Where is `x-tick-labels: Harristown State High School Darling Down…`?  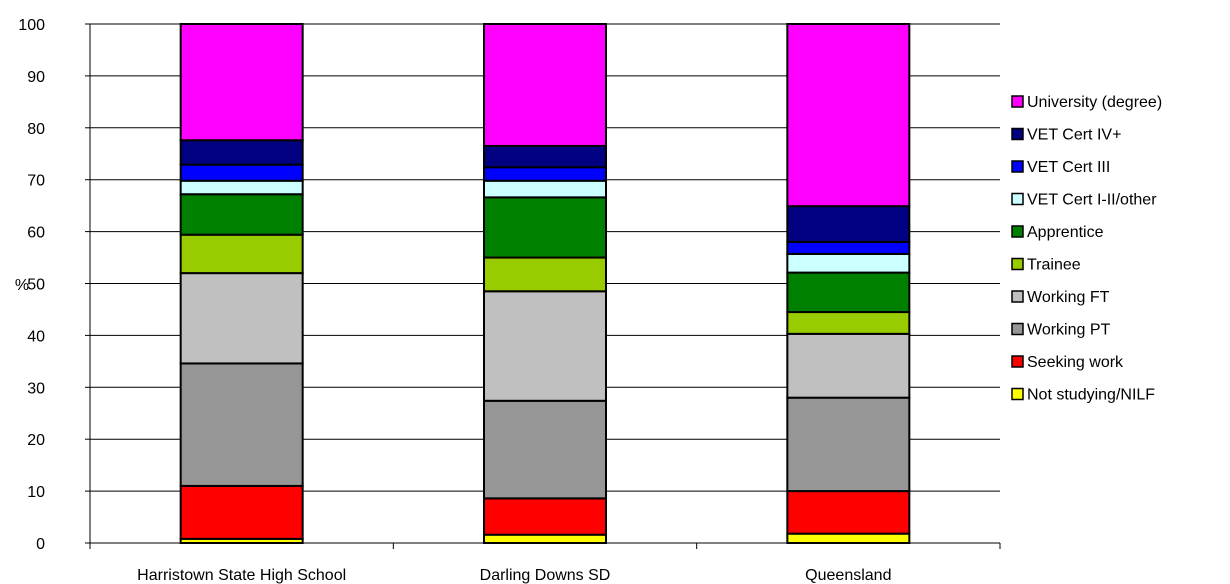 x-tick-labels: Harristown State High School Darling Down… is located at coordinates (514, 575).